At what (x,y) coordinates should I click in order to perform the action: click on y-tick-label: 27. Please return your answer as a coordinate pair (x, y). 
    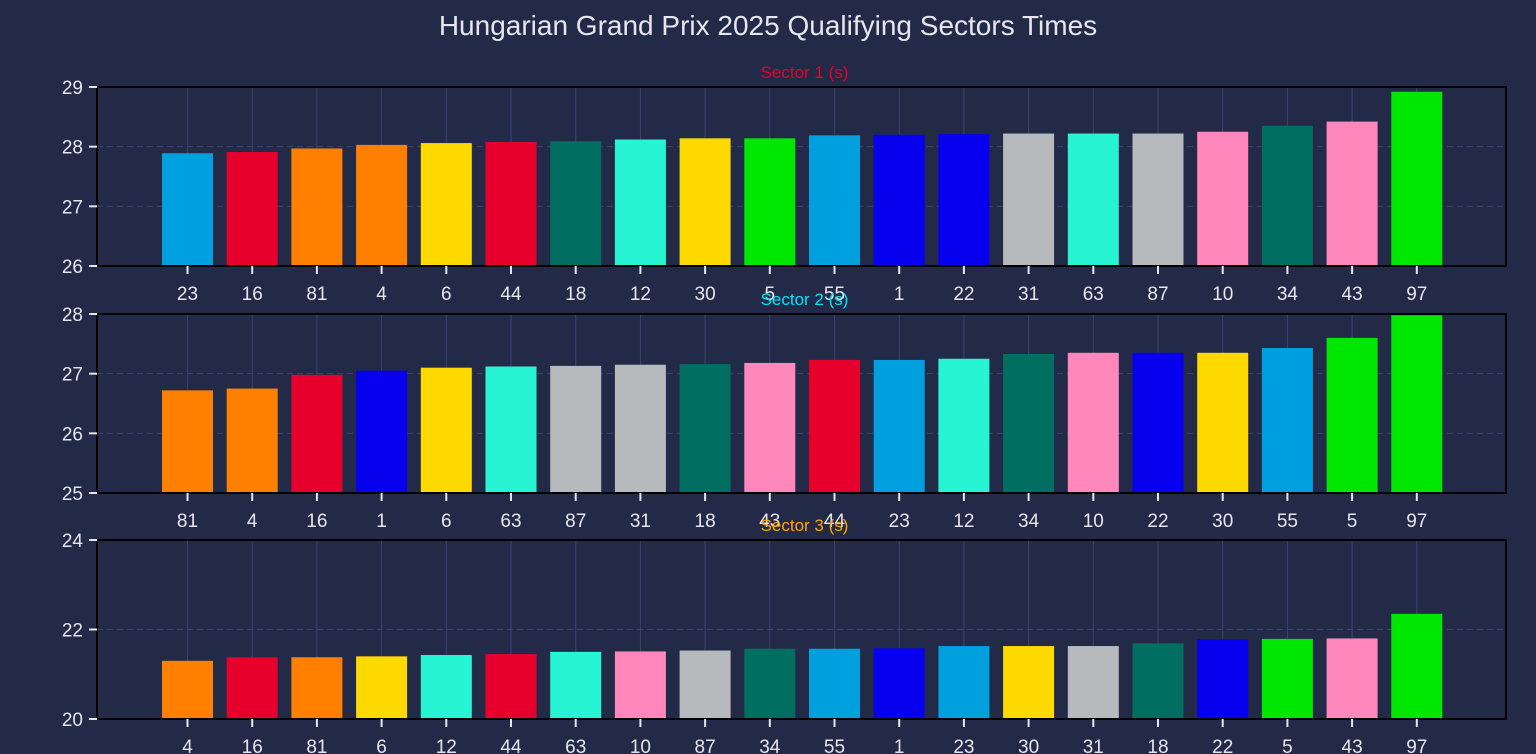
    Looking at the image, I should click on (72, 375).